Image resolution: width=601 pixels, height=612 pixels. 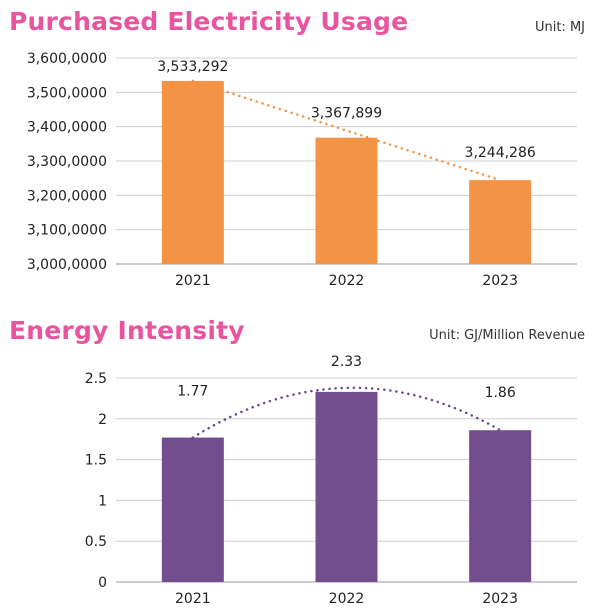 What do you see at coordinates (67, 265) in the screenshot?
I see `y-tick-label: 3,000,0000` at bounding box center [67, 265].